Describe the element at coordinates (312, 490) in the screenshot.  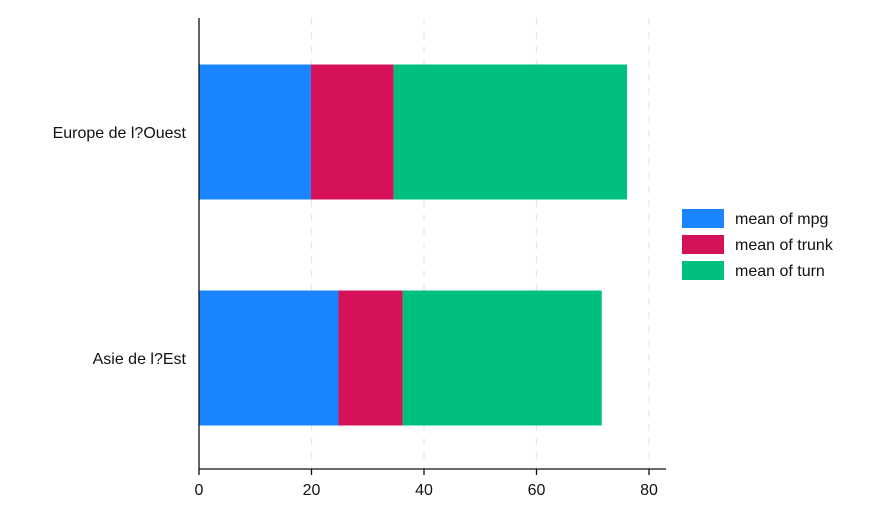
I see `x-tick-label-20: 20` at that location.